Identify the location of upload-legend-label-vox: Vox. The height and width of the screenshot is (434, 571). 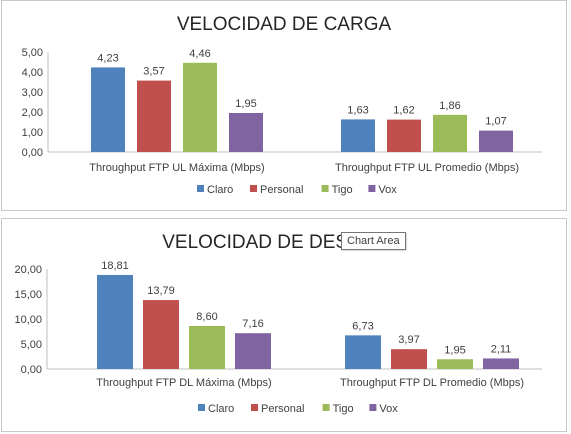
(387, 190).